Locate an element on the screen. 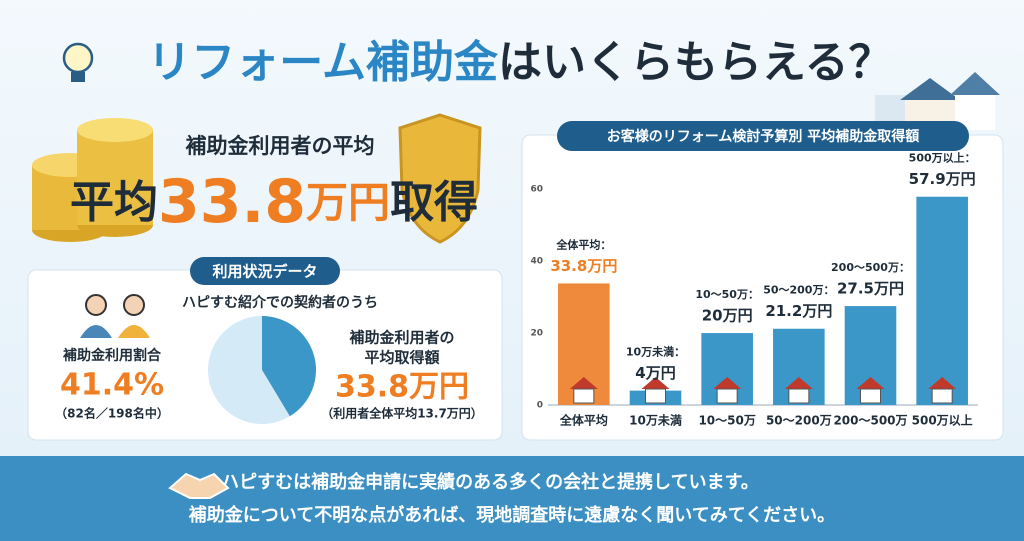 This screenshot has width=1024, height=541. label-header: 50～200万： is located at coordinates (798, 290).